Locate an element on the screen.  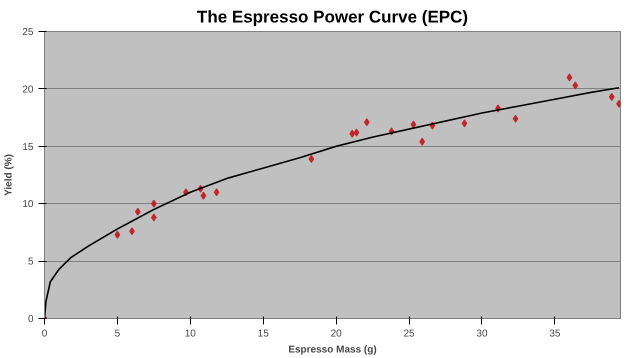
y-tick-label: 25 is located at coordinates (28, 32).